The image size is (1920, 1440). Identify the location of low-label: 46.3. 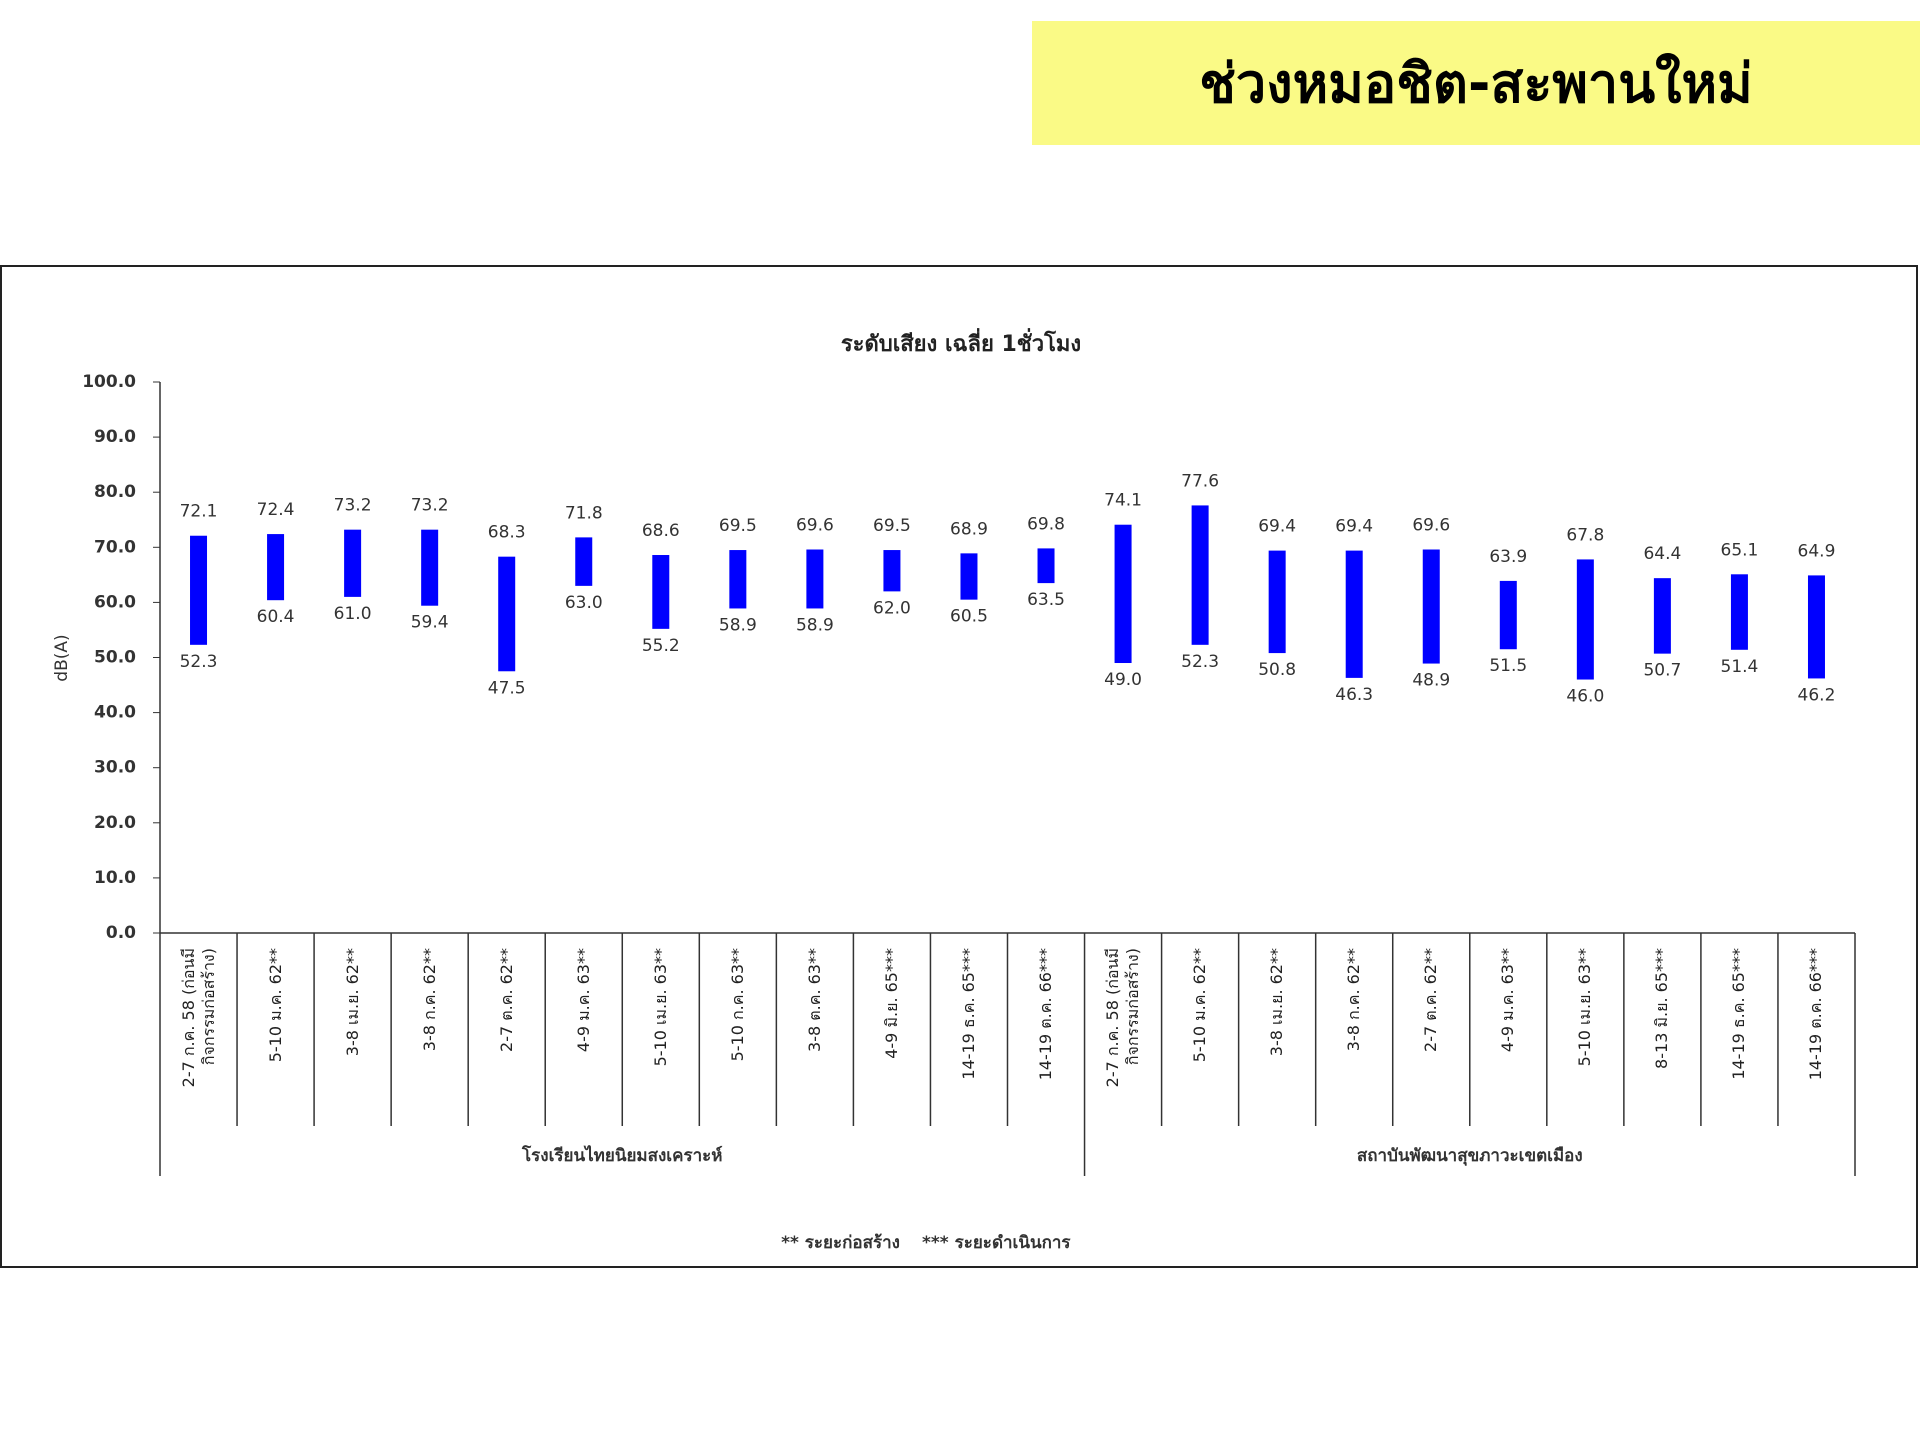
(1354, 695).